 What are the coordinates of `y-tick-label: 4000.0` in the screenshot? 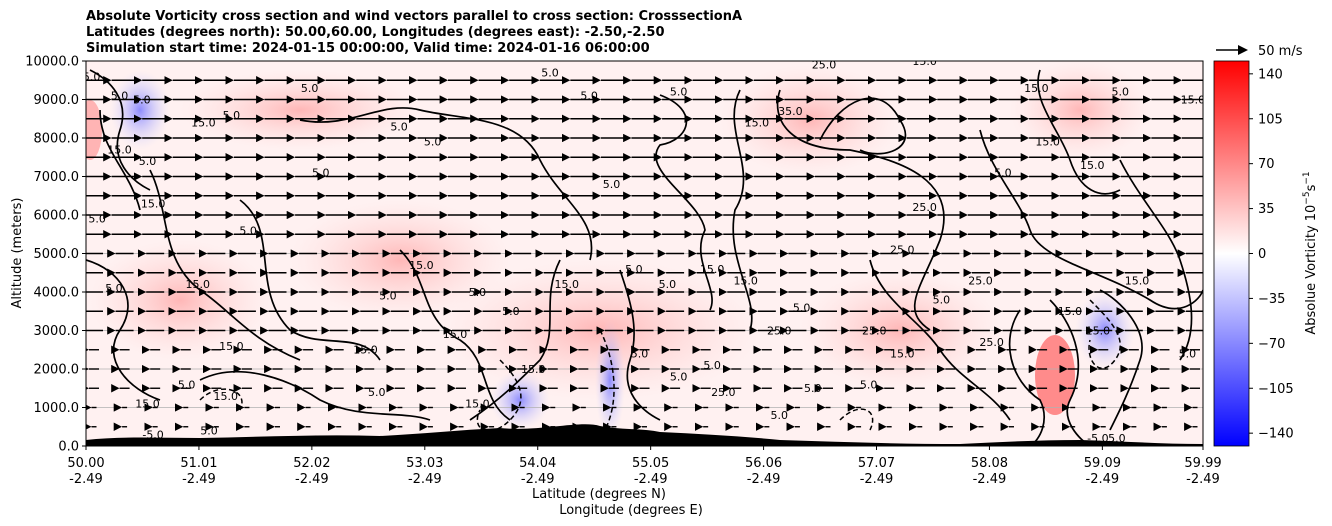 It's located at (57, 293).